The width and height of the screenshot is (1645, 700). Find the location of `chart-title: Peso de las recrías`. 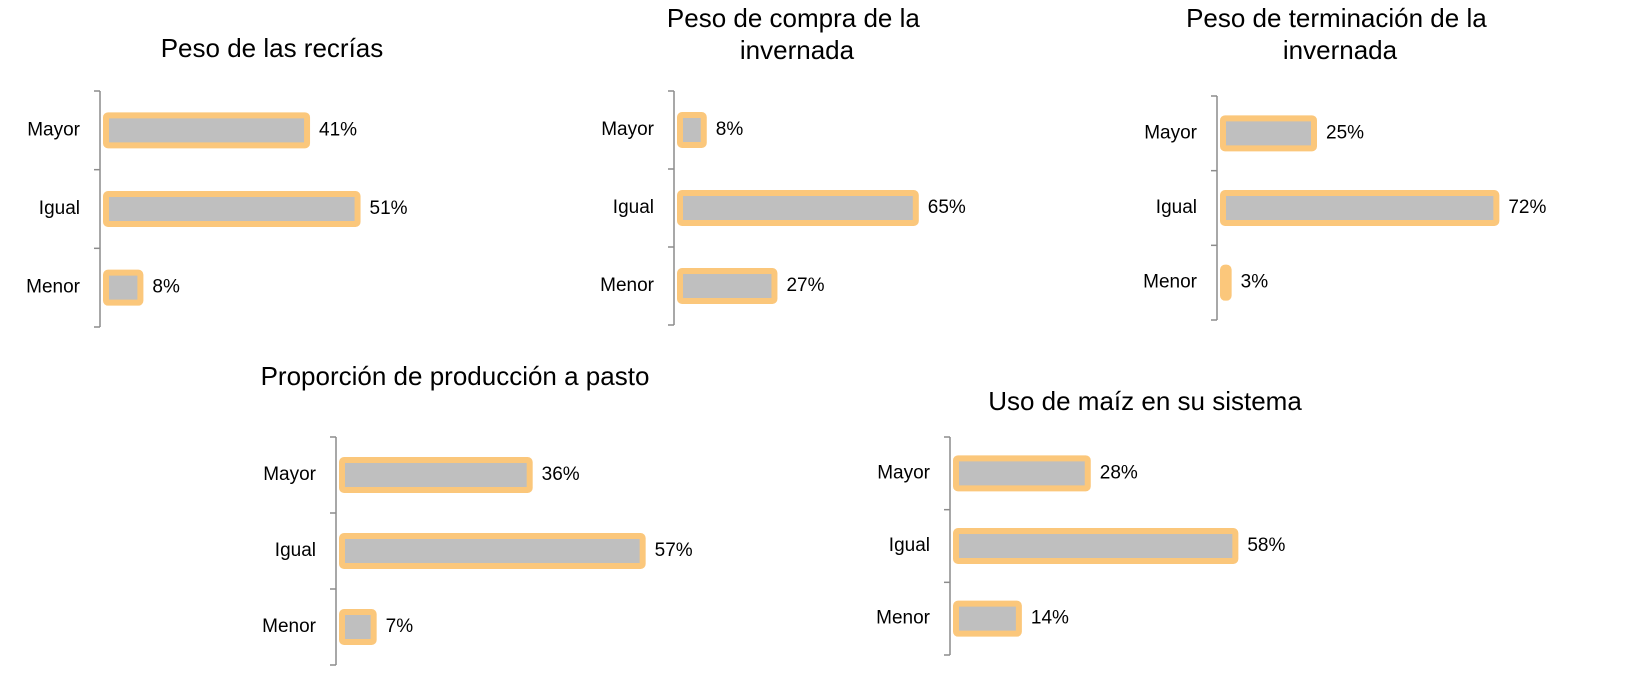

chart-title: Peso de las recrías is located at coordinates (272, 48).